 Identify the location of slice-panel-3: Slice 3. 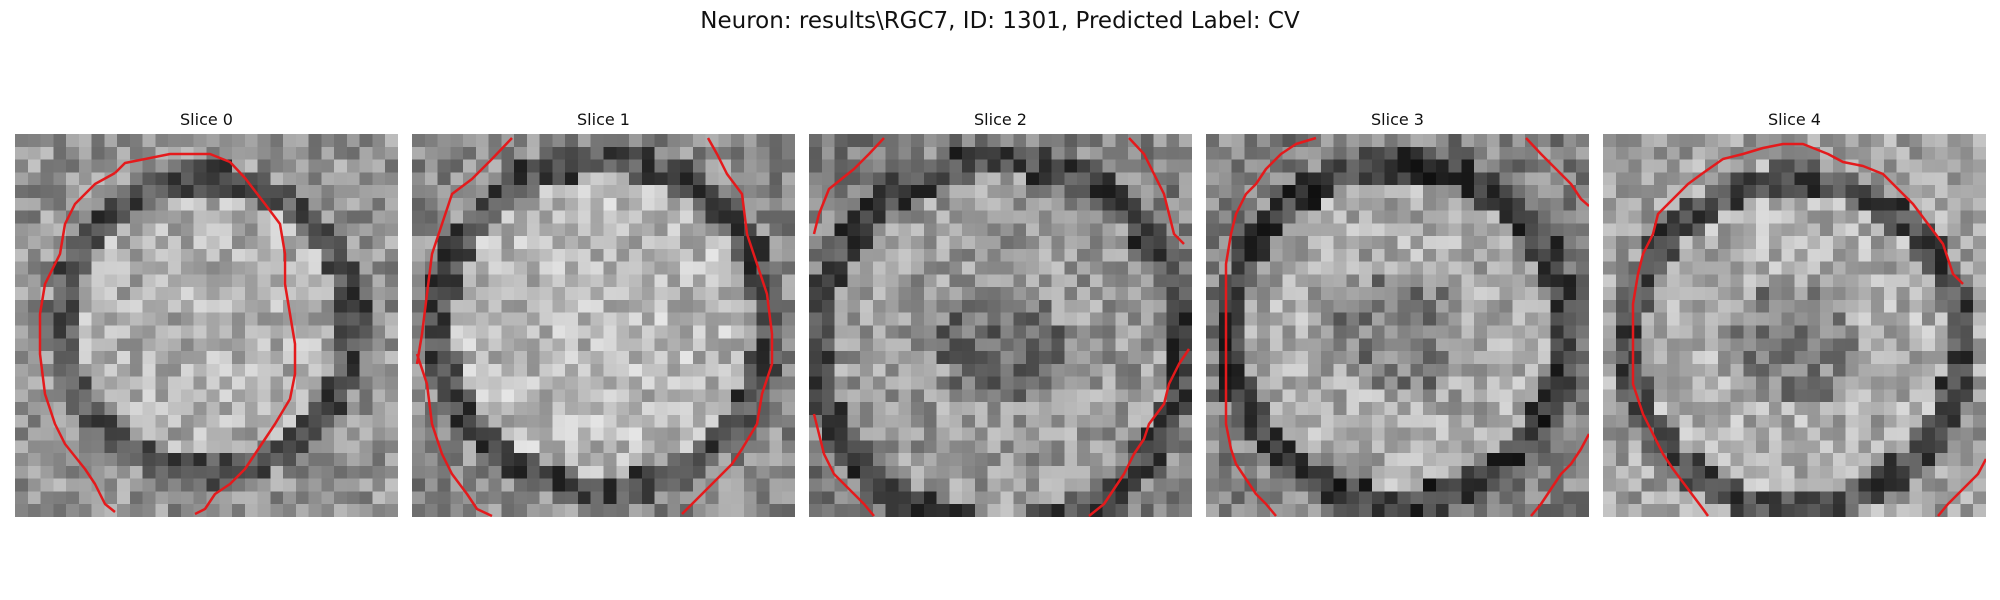
(1397, 312).